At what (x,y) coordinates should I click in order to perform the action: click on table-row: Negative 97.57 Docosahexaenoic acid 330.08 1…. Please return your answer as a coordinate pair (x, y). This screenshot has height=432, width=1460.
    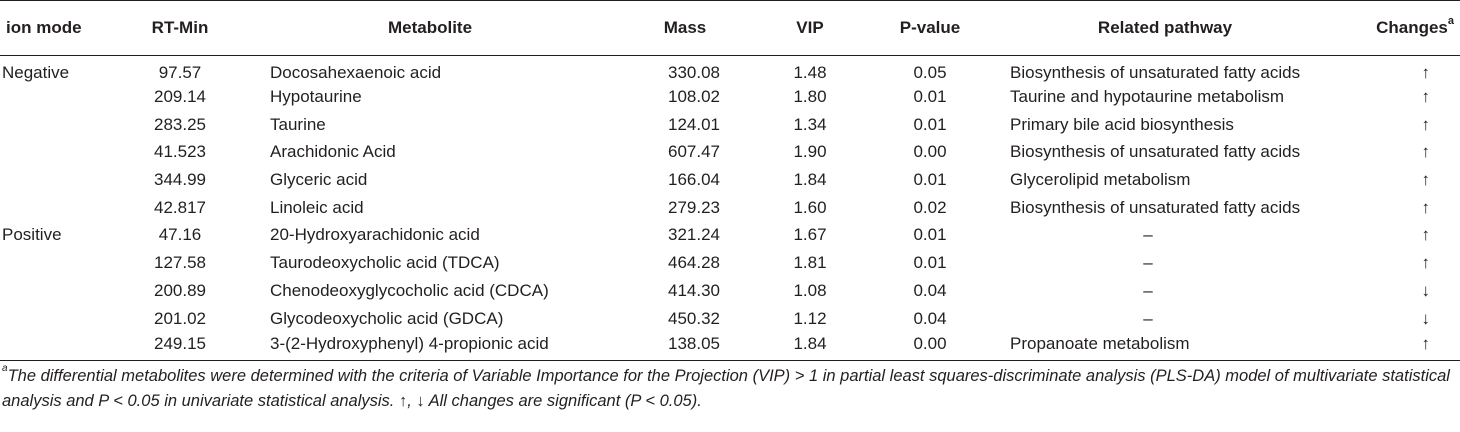
    Looking at the image, I should click on (730, 70).